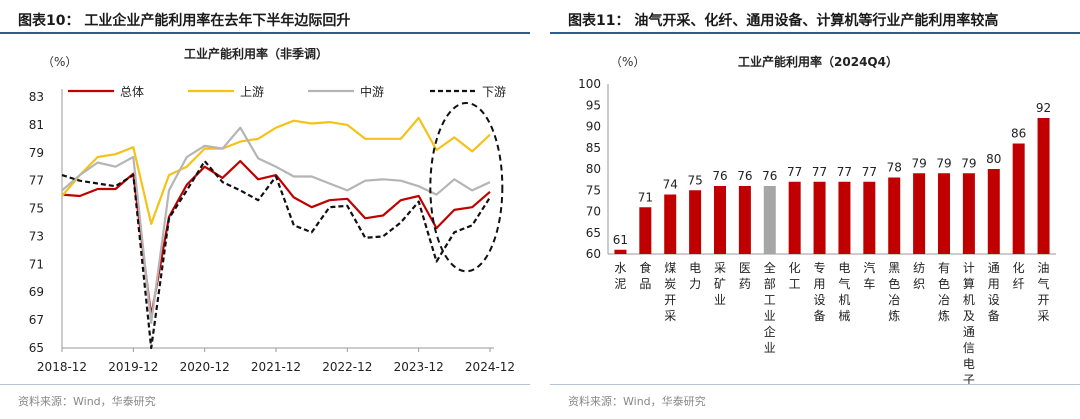  I want to click on category-label: 水泥, so click(620, 276).